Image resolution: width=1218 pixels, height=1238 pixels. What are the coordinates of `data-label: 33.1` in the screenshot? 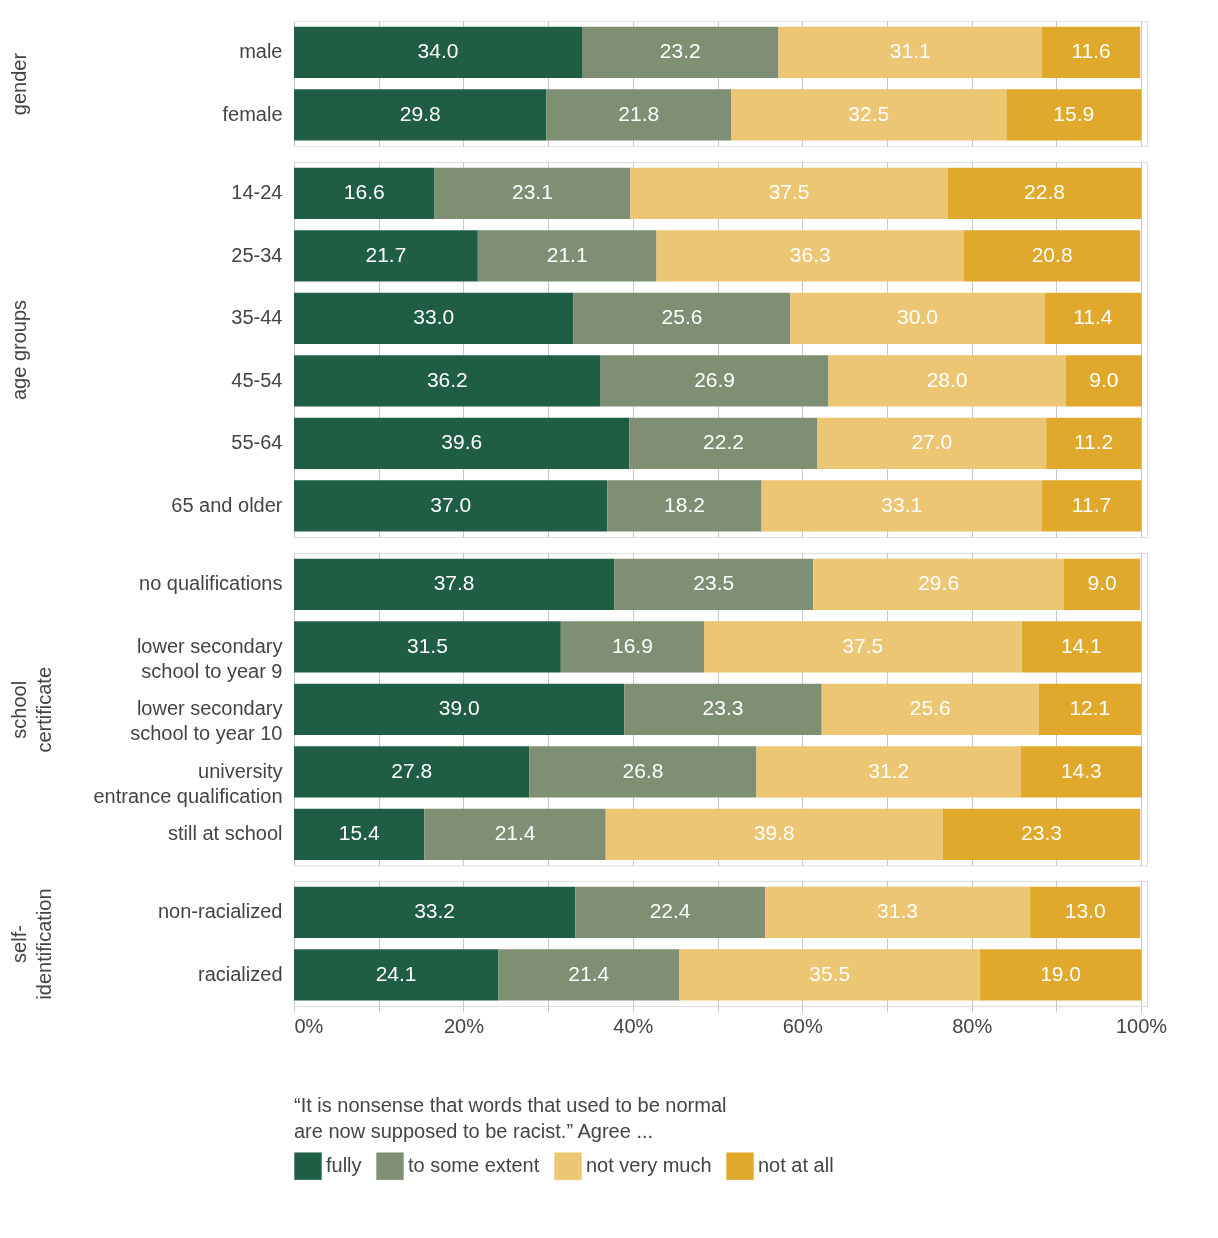 It's located at (902, 504).